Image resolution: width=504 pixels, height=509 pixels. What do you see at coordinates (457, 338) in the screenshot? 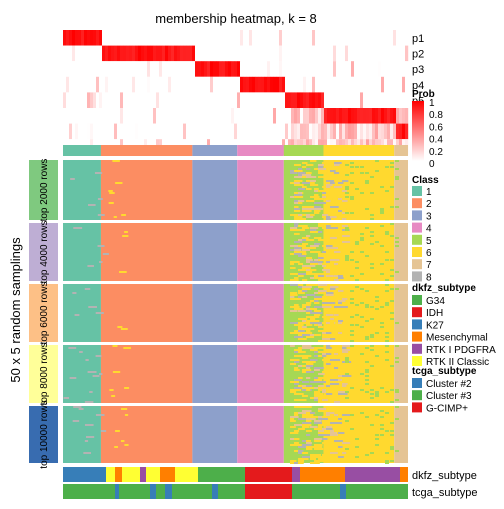
I see `dkfz-legend-label: Mesenchymal` at bounding box center [457, 338].